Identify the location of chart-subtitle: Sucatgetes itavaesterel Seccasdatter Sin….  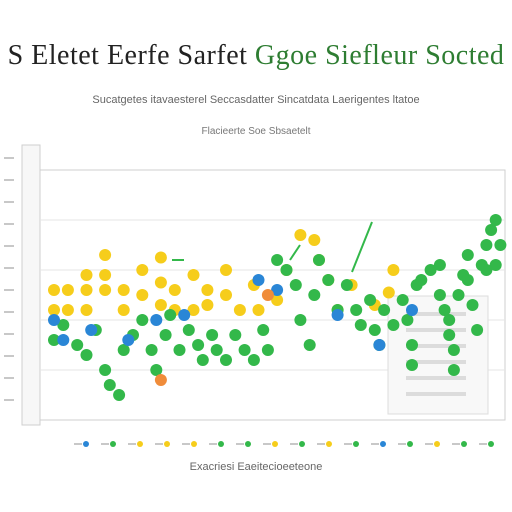
(256, 100).